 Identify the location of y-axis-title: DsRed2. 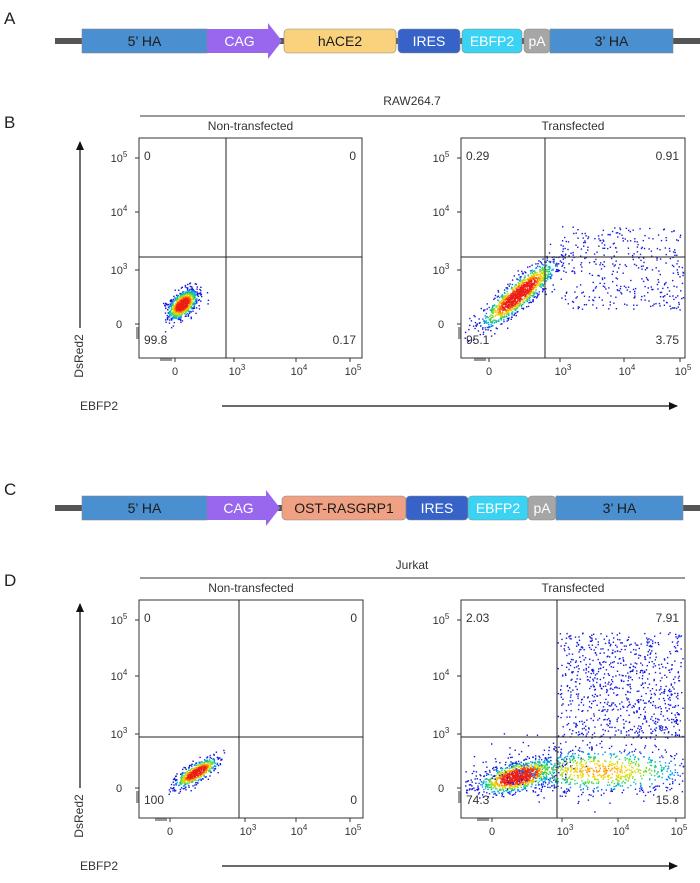
(79, 816).